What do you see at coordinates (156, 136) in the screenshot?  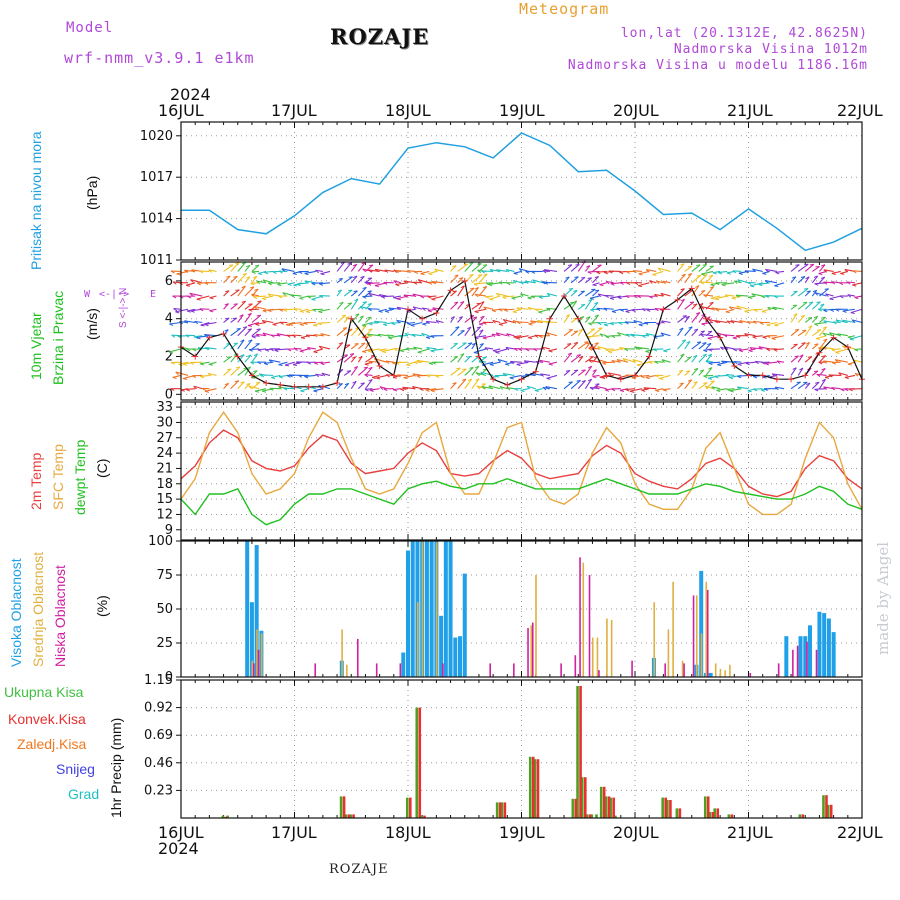 I see `y-tick-label: 1020` at bounding box center [156, 136].